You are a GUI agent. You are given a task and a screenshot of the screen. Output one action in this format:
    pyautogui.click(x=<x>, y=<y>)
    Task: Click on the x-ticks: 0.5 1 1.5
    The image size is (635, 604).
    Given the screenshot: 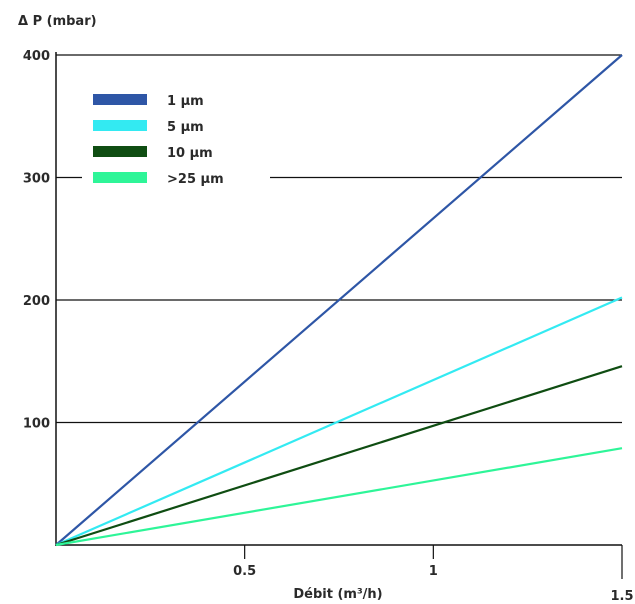 What is the action you would take?
    pyautogui.click(x=433, y=574)
    